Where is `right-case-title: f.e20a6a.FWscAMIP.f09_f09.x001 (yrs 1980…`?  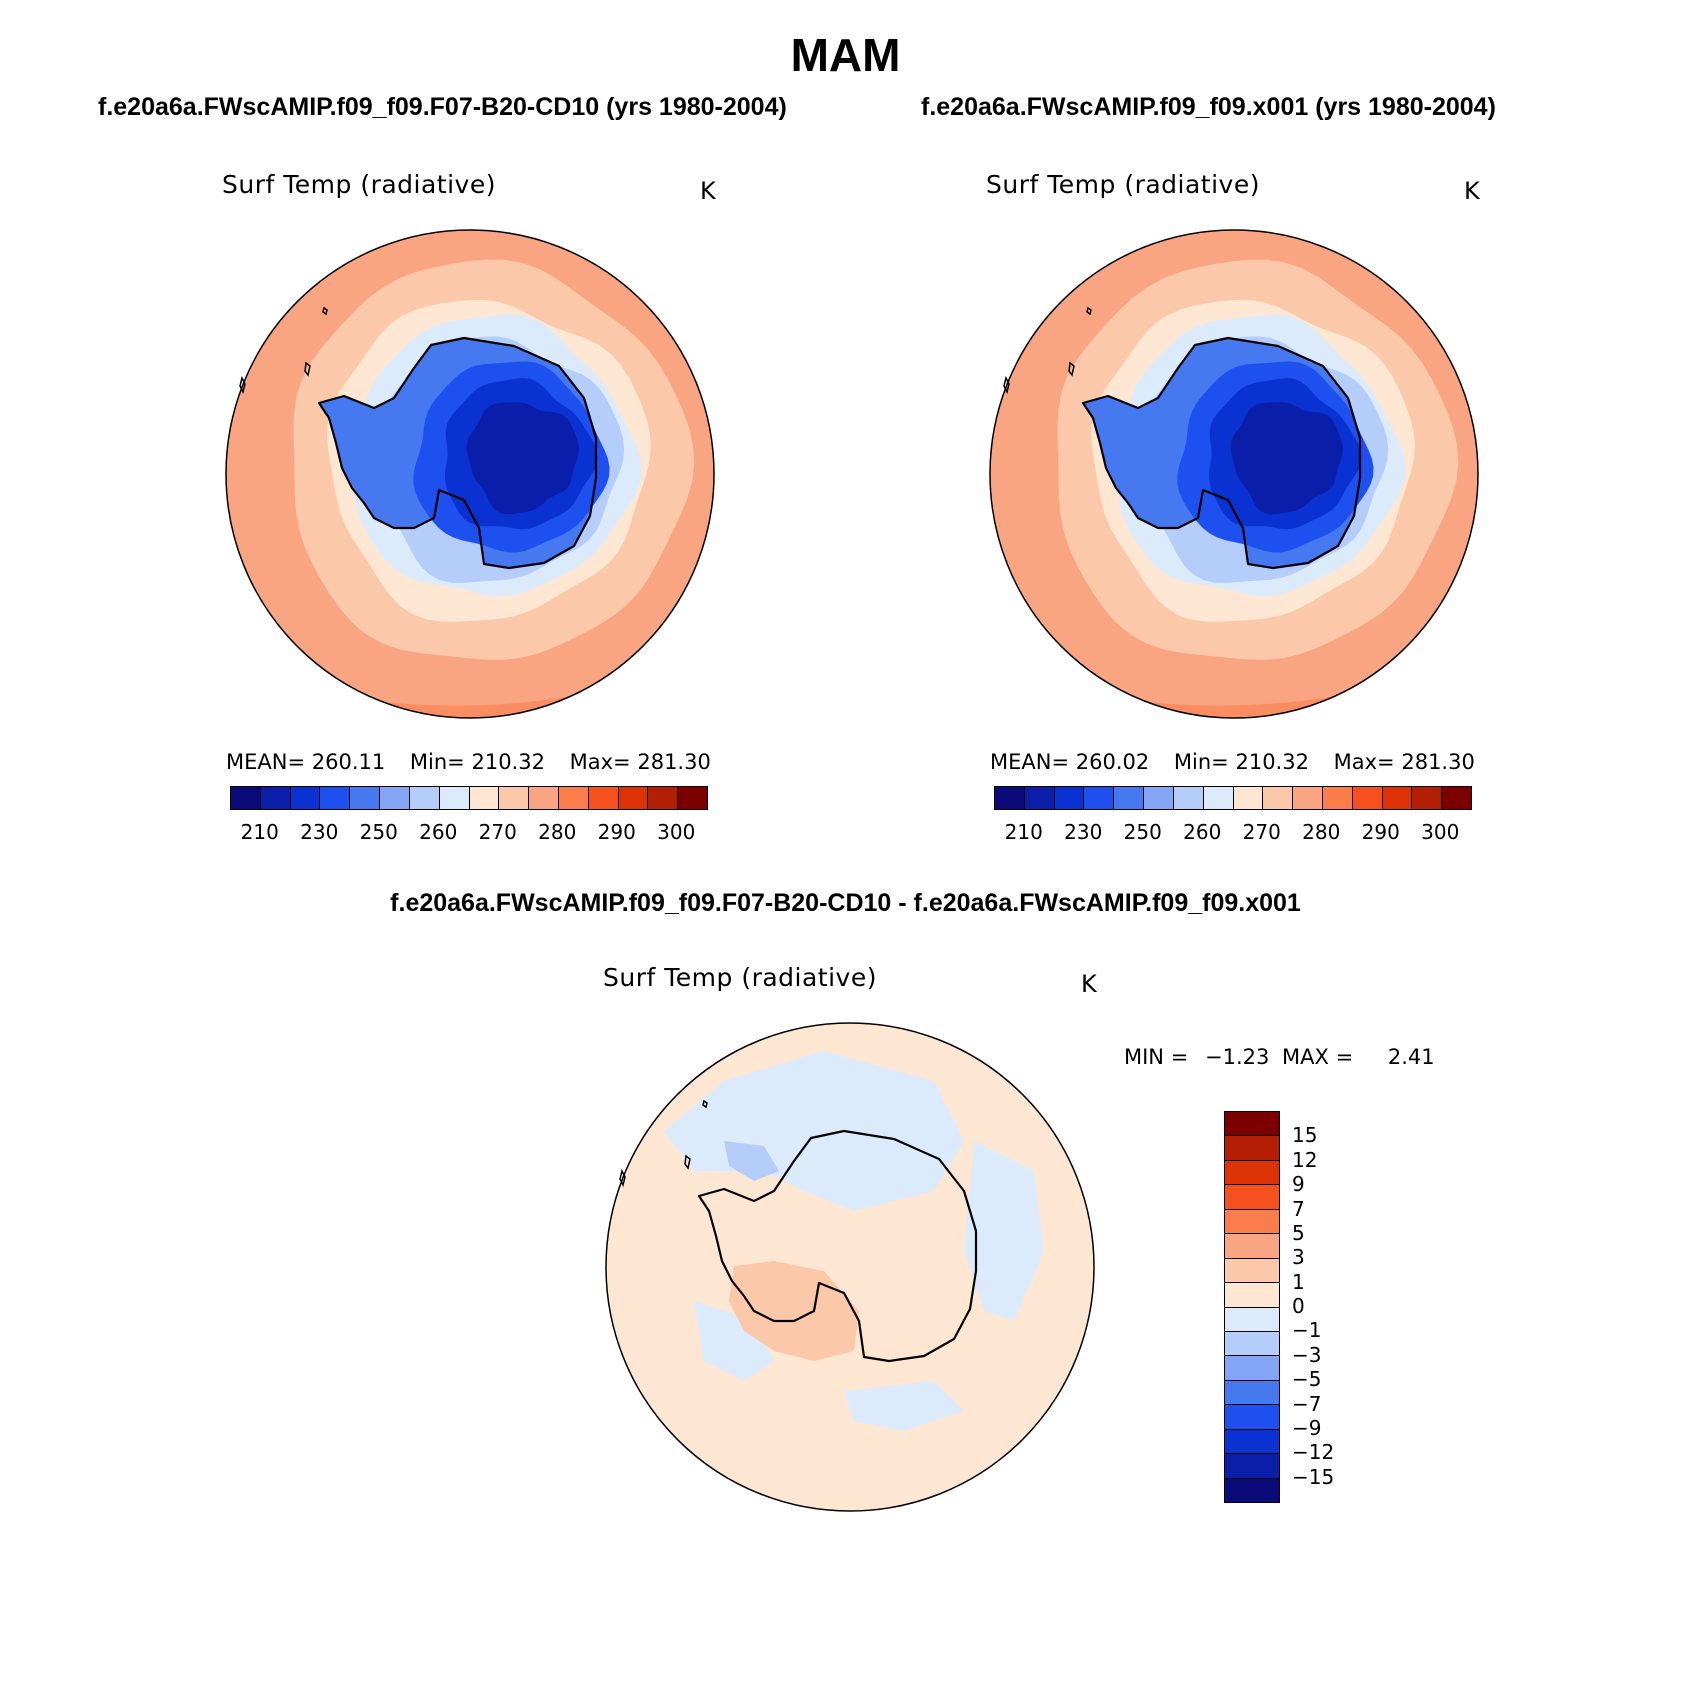 right-case-title: f.e20a6a.FWscAMIP.f09_f09.x001 (yrs 1980… is located at coordinates (1208, 107).